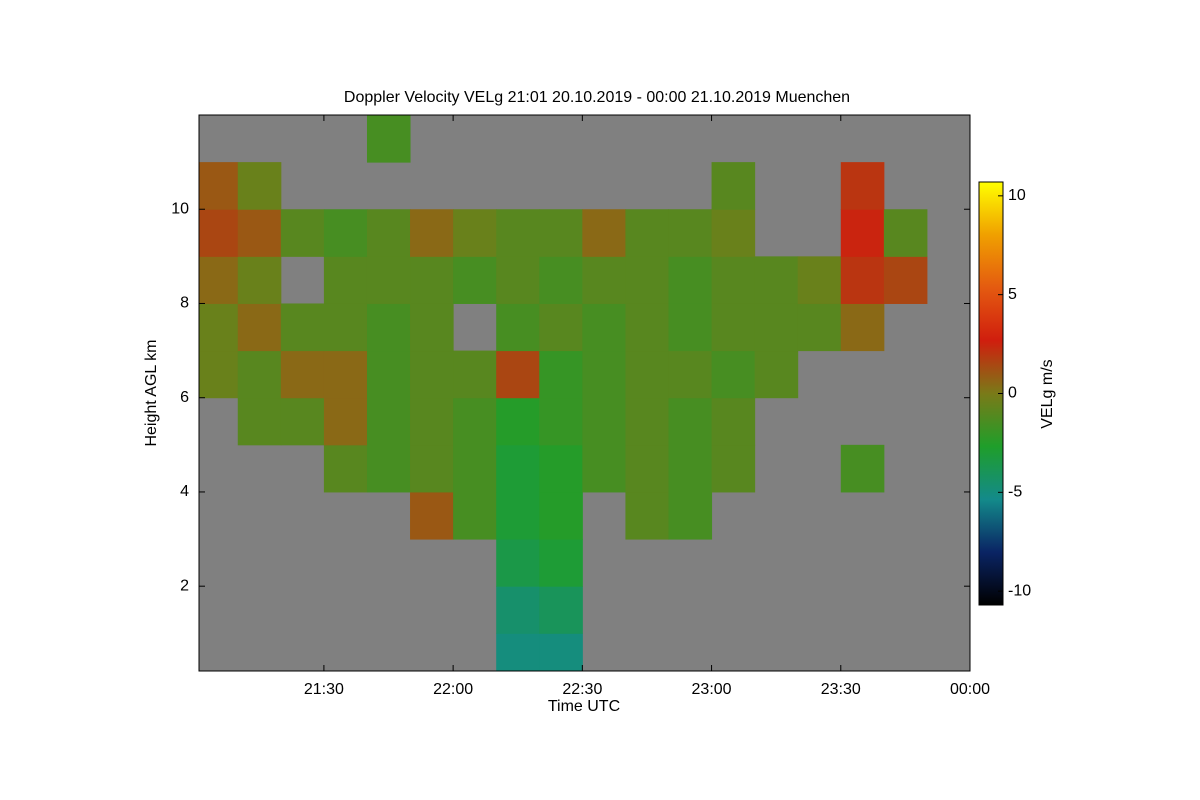 This screenshot has height=800, width=1200. Describe the element at coordinates (970, 689) in the screenshot. I see `x-tick-label: 00:00` at that location.